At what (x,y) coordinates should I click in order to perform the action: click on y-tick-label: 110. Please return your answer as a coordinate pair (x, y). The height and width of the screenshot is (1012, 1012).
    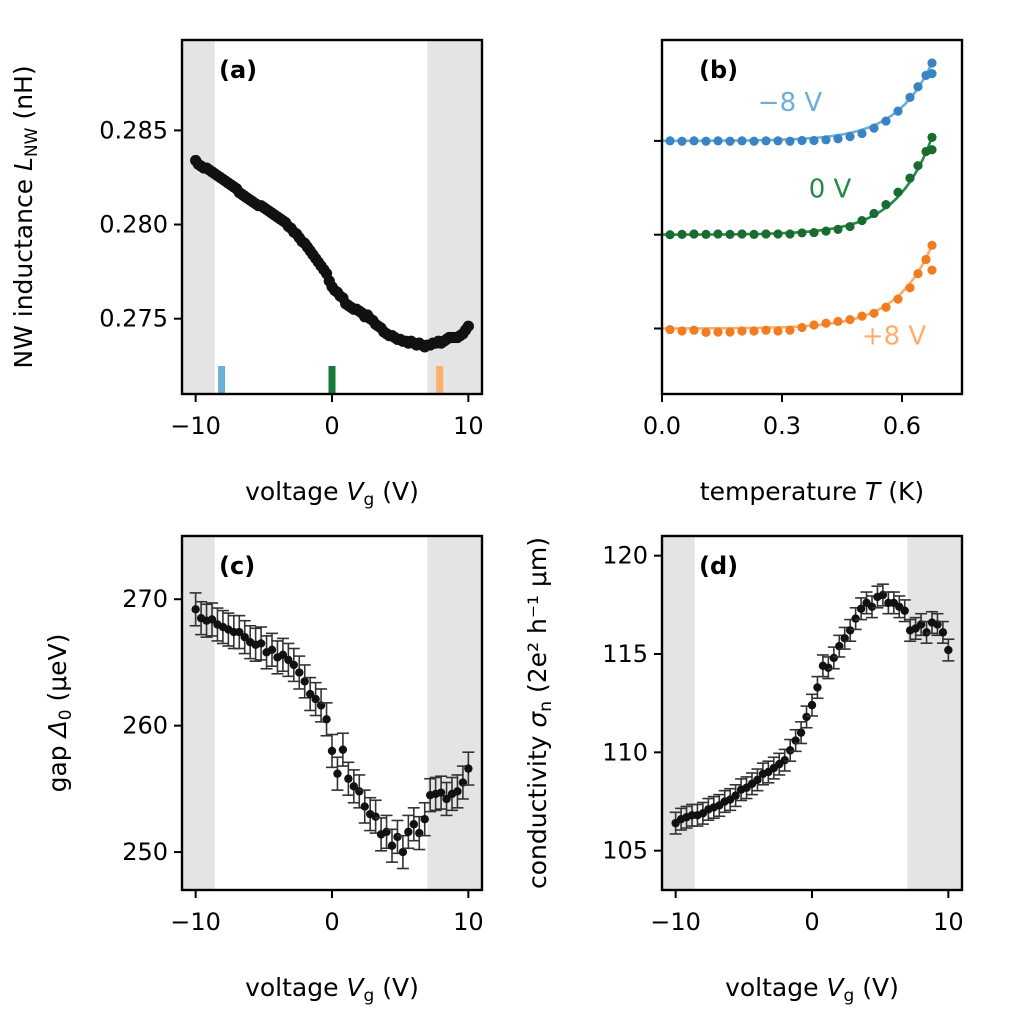
    Looking at the image, I should click on (625, 752).